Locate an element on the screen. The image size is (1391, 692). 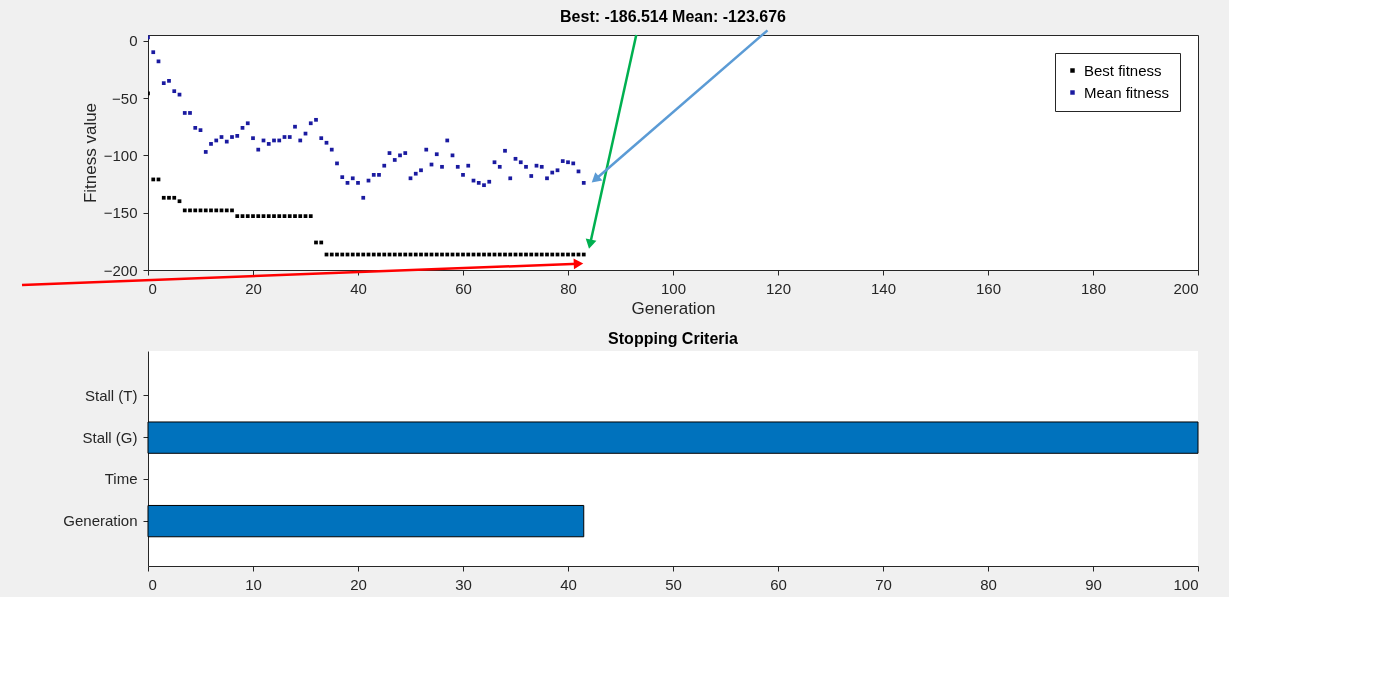
y-tick-label: Stall (G) is located at coordinates (110, 437).